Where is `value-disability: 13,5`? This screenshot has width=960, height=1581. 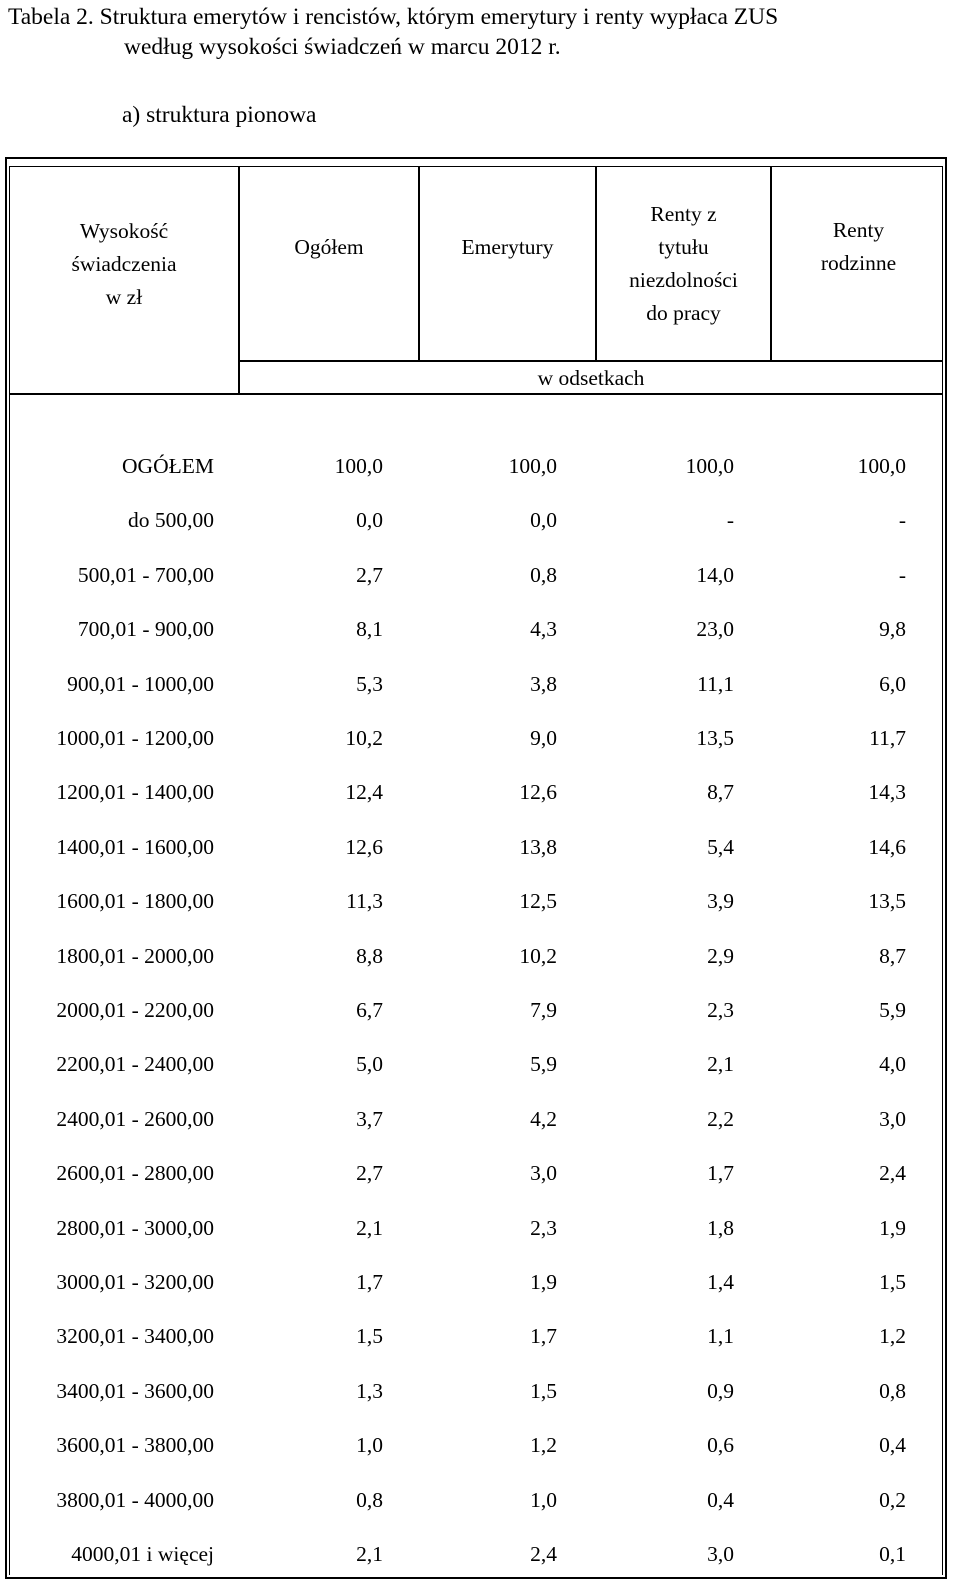 value-disability: 13,5 is located at coordinates (715, 738).